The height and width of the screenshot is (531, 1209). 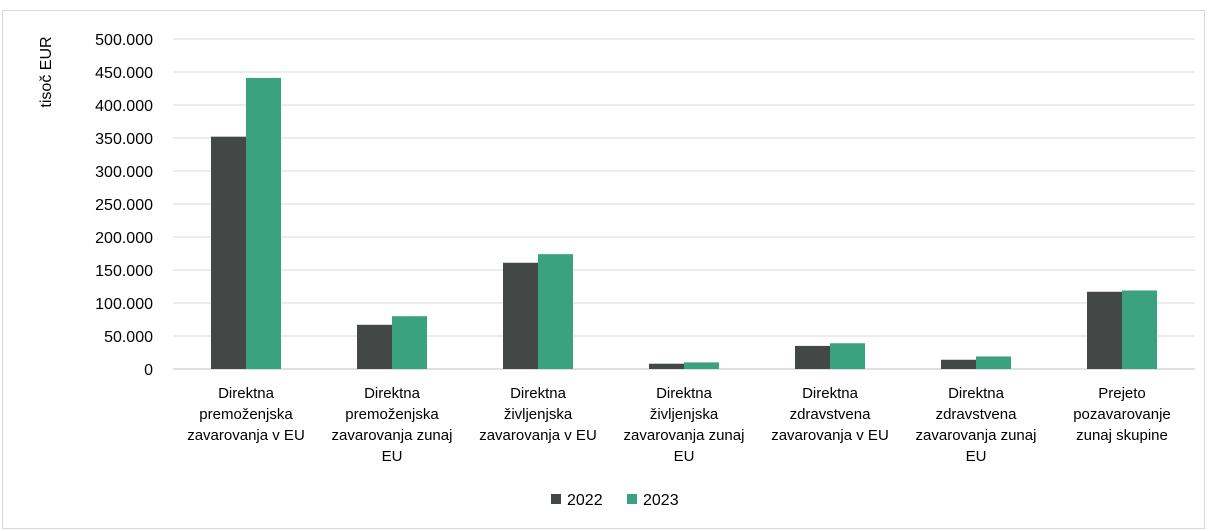 I want to click on y-tick-label: 50.000, so click(x=128, y=337).